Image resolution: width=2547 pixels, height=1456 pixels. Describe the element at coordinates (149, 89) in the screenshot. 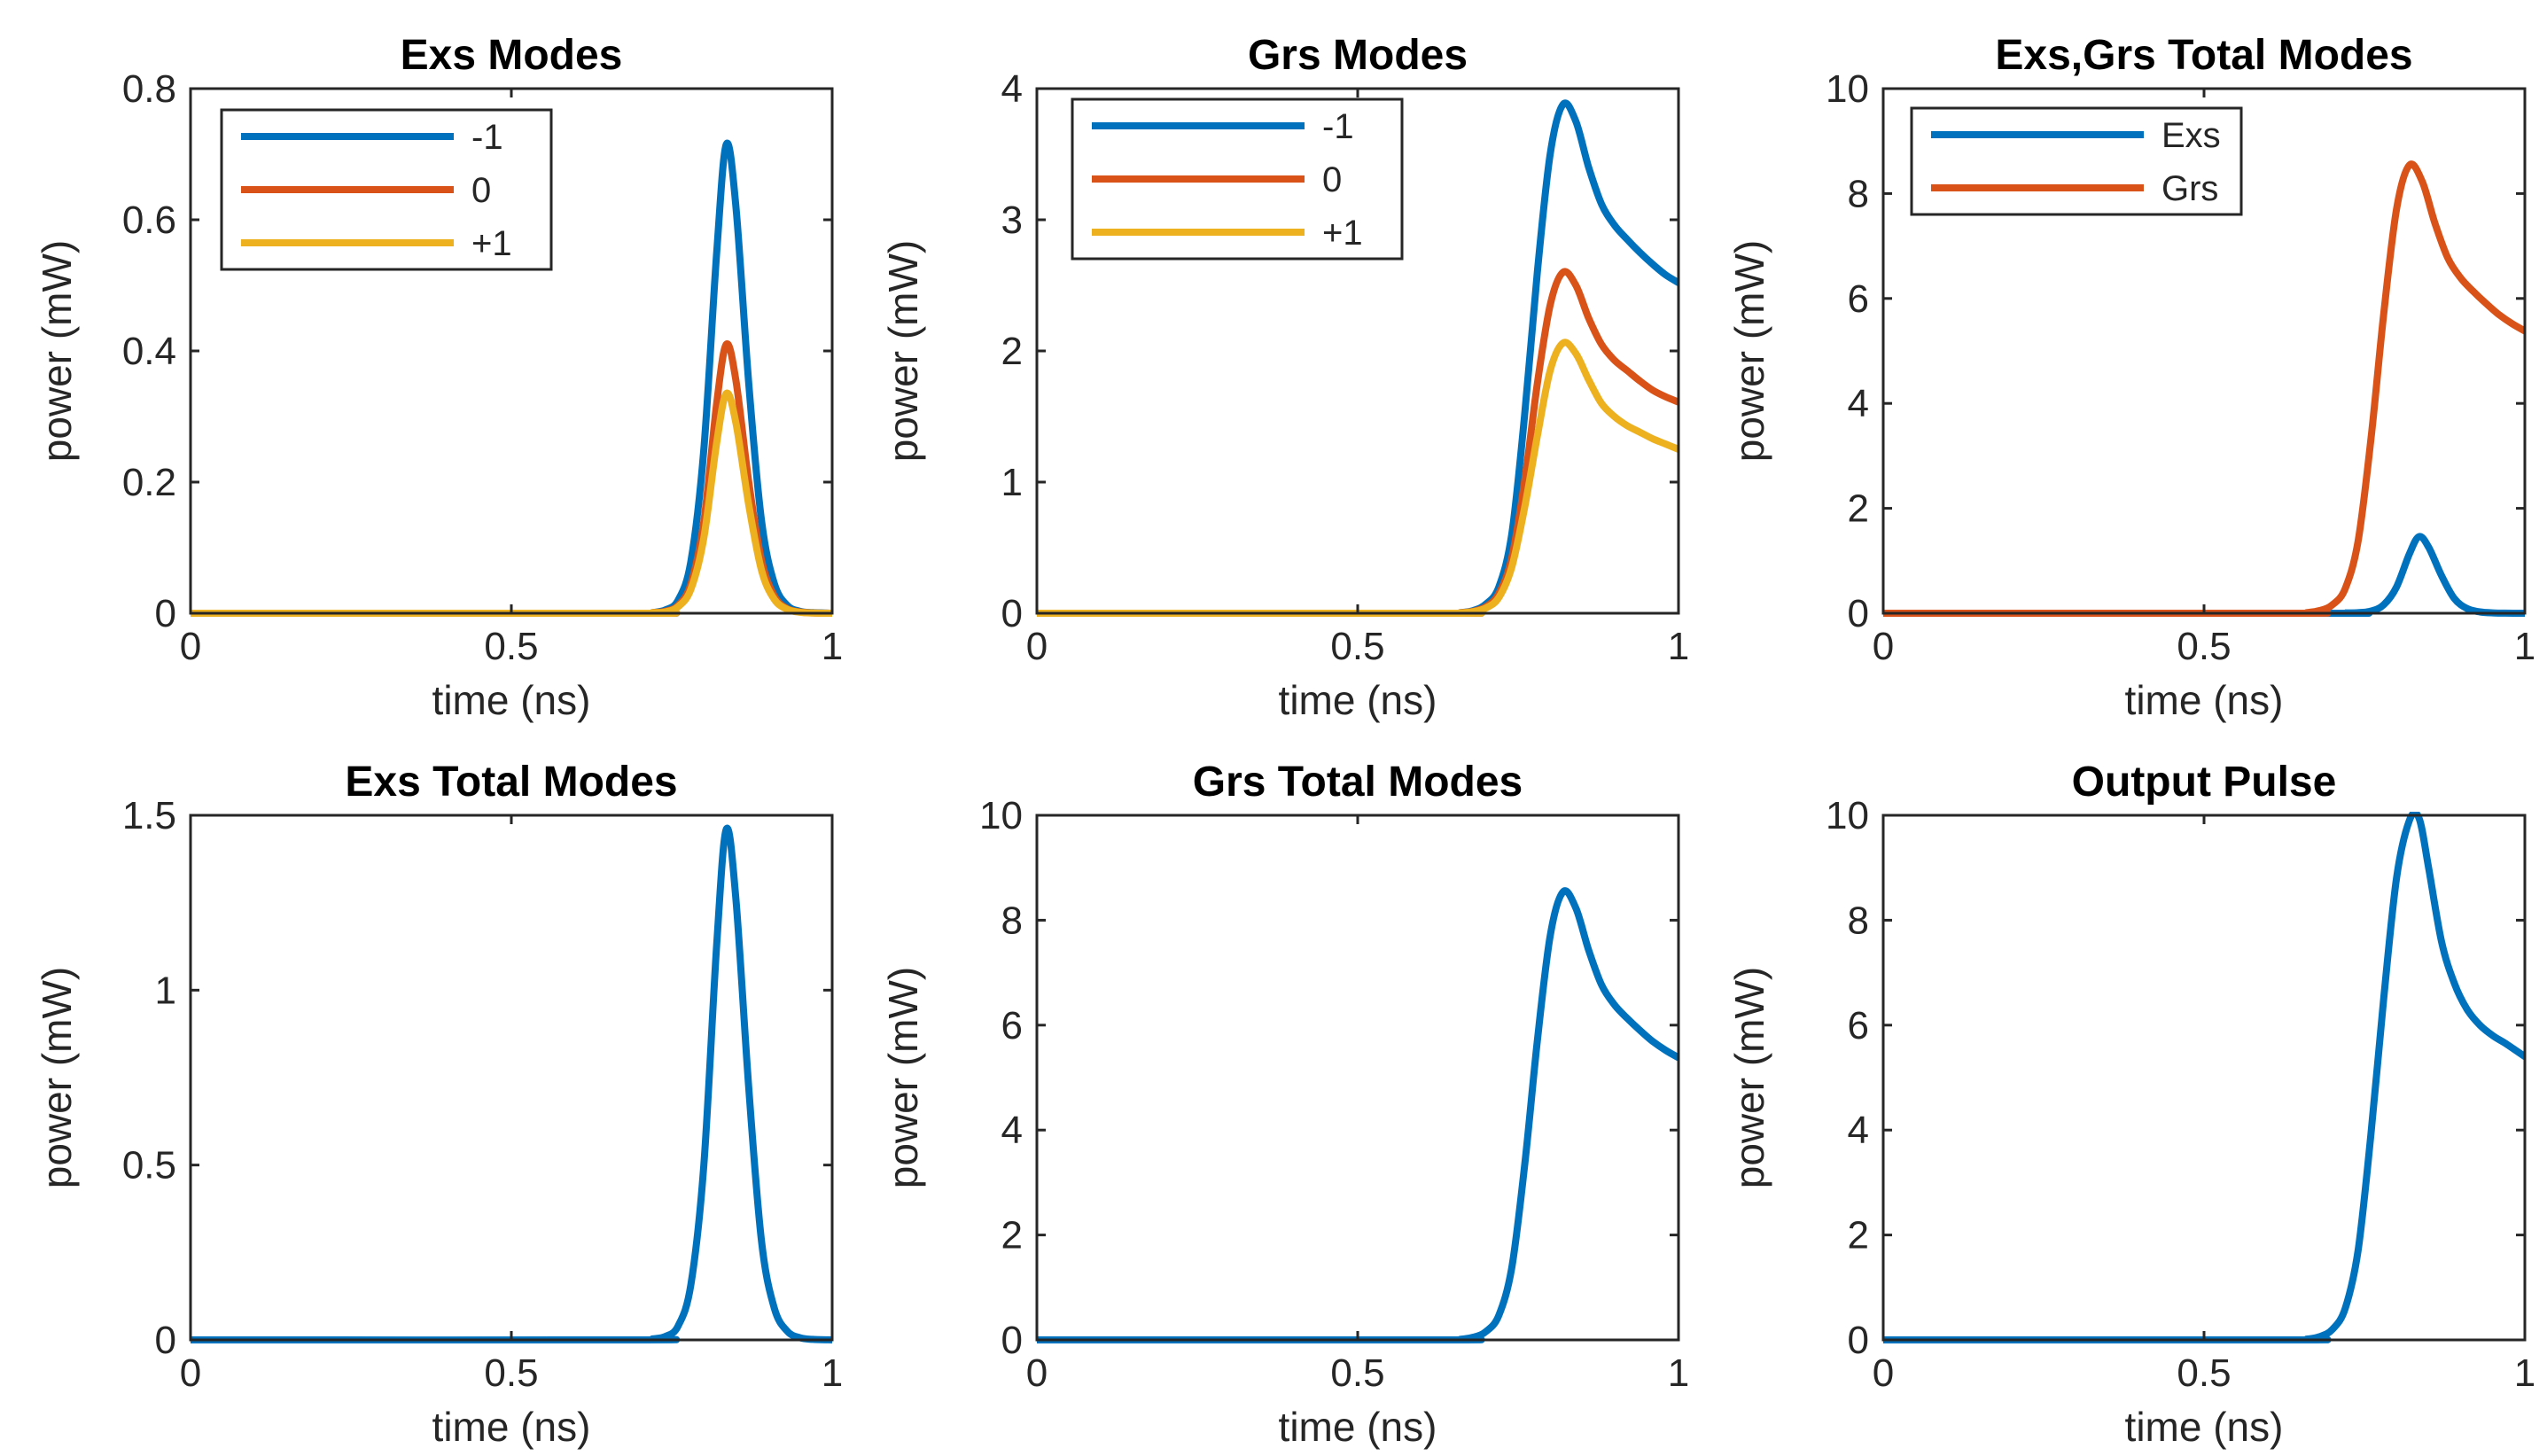

I see `y-tick-label: 0.8` at that location.